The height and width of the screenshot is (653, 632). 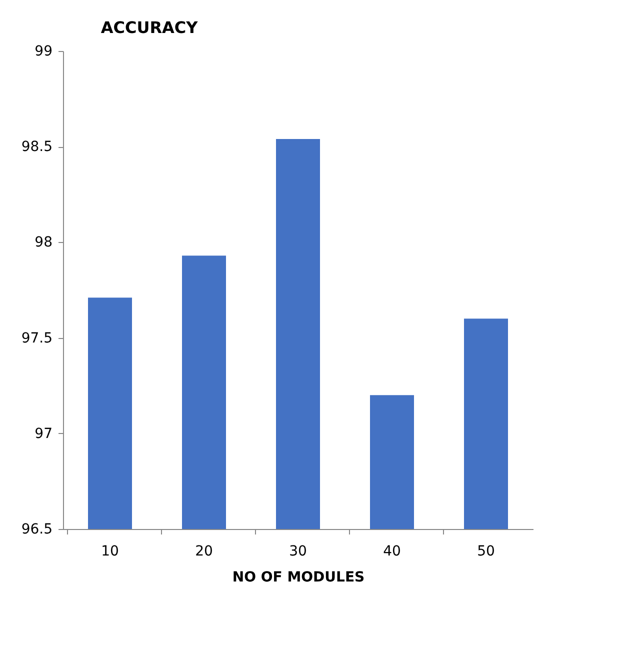 I want to click on y-tick-label: 97, so click(x=43, y=434).